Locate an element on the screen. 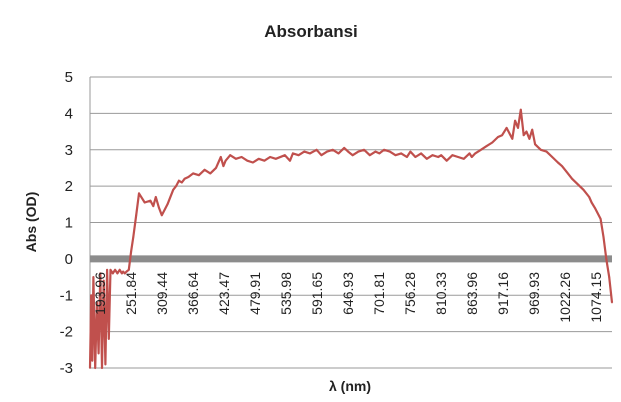 The image size is (621, 402). y-tick-label: 3 is located at coordinates (69, 150).